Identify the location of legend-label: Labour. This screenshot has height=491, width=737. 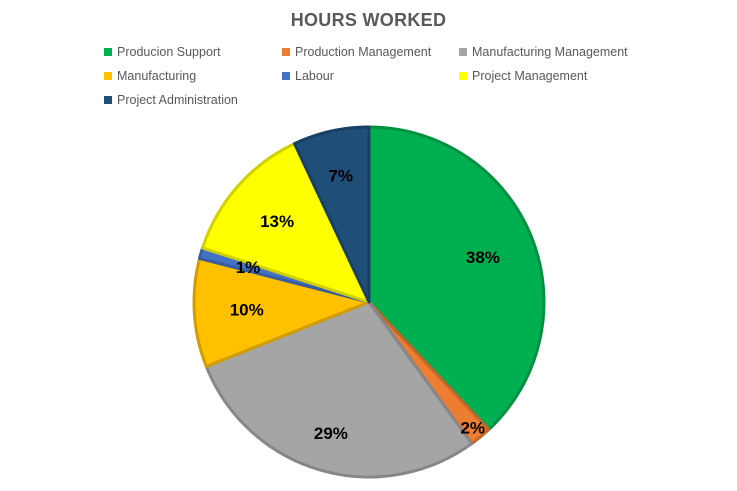
(314, 76).